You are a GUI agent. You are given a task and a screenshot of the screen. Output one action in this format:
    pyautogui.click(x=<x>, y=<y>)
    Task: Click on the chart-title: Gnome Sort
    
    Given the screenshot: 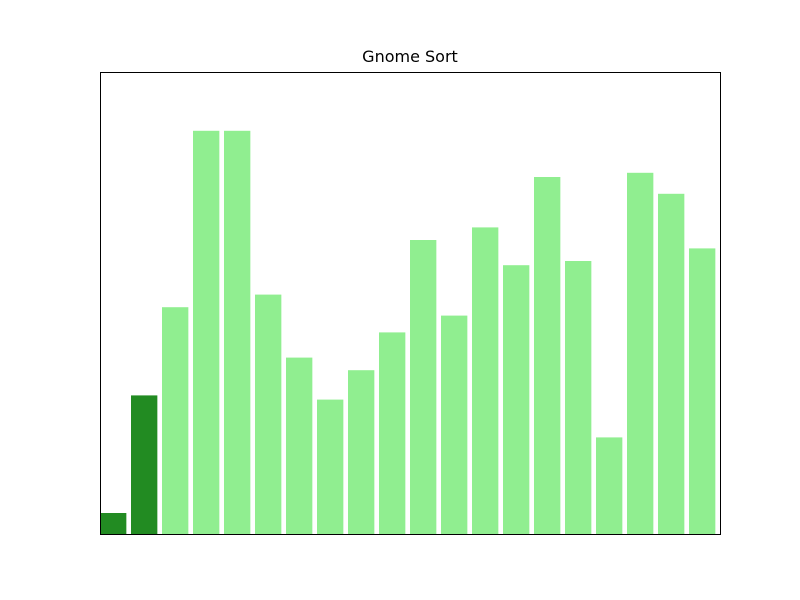 What is the action you would take?
    pyautogui.click(x=410, y=56)
    